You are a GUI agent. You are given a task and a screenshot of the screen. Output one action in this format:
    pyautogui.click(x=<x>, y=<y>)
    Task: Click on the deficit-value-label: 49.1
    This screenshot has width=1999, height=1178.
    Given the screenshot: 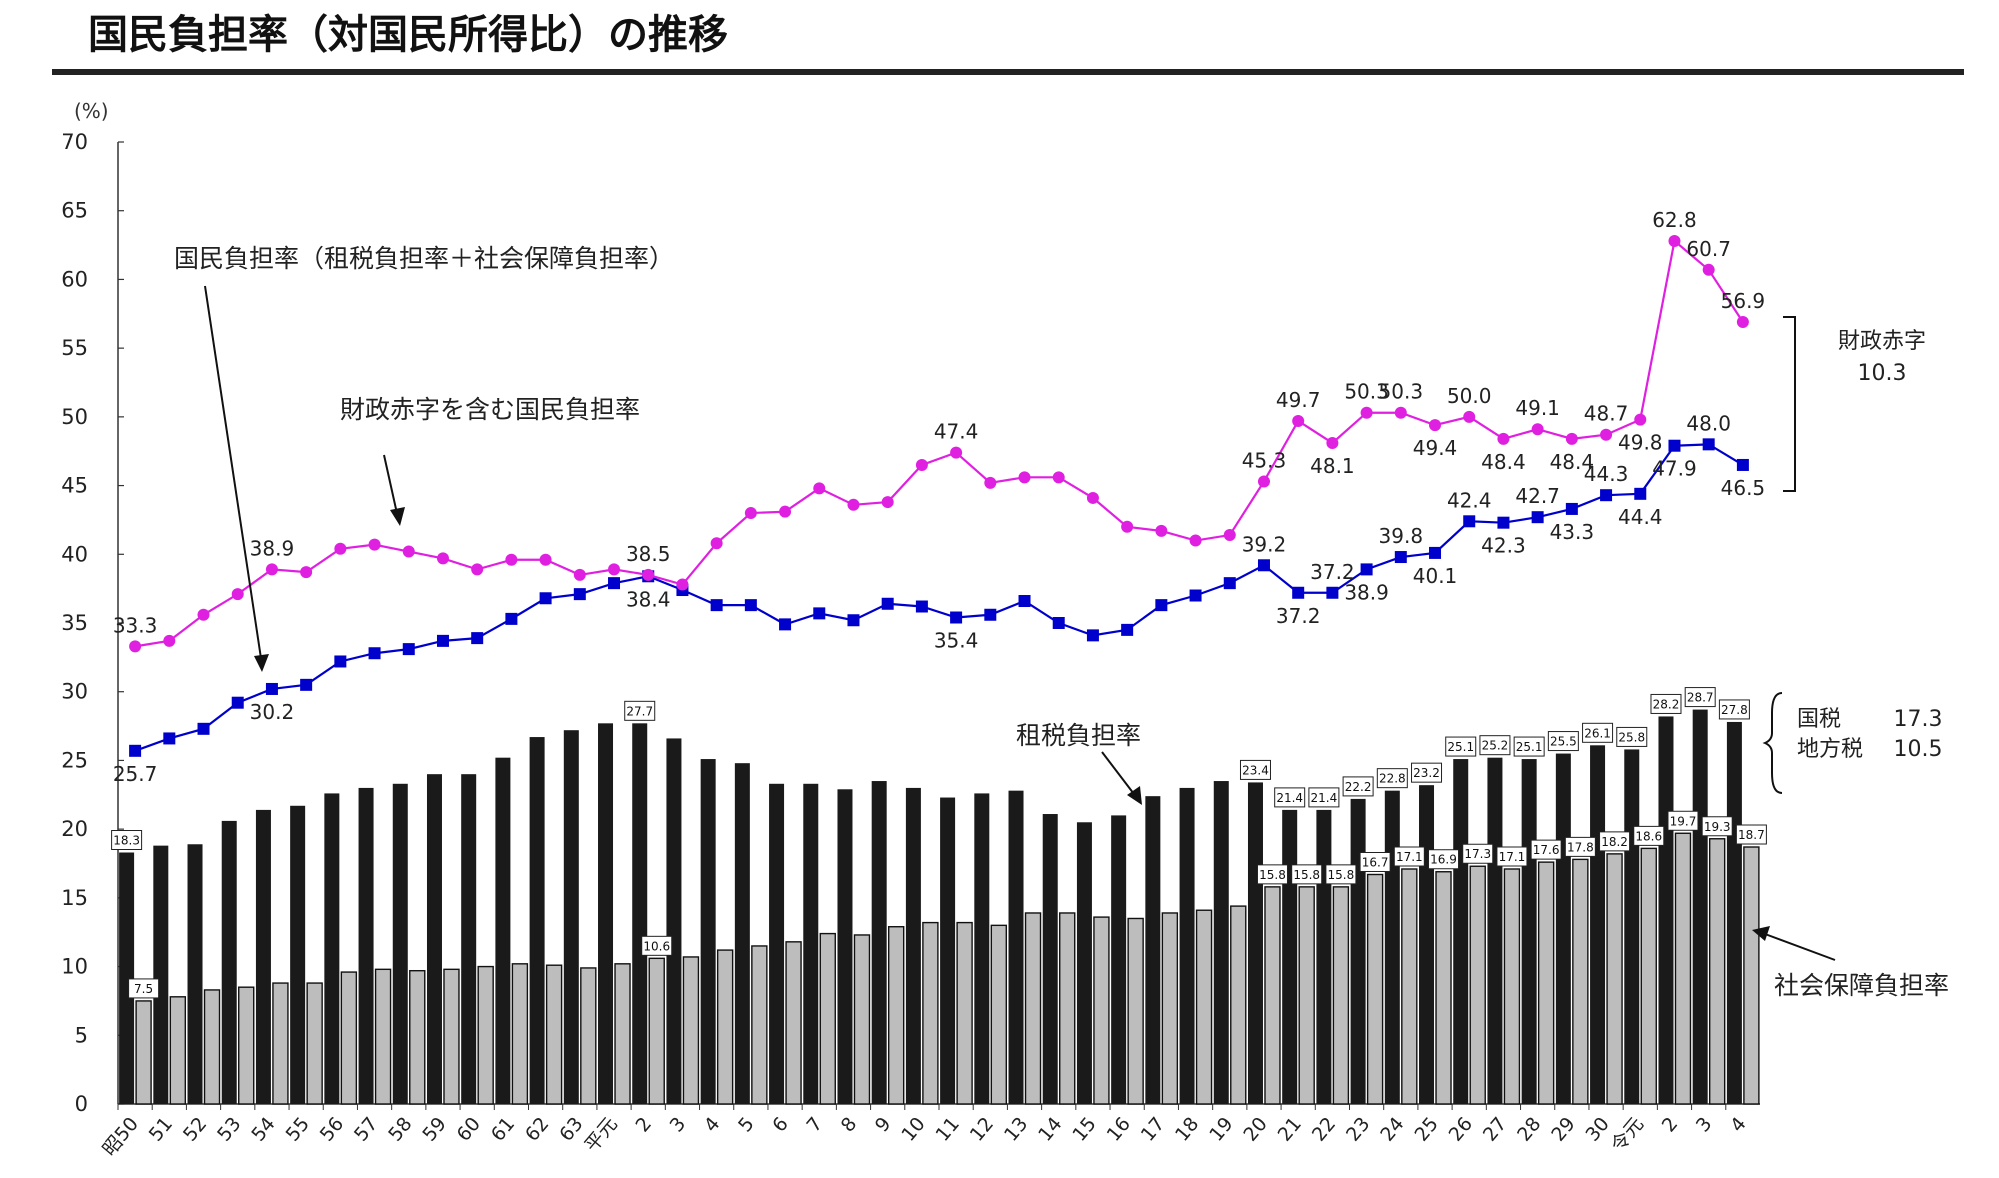 What is the action you would take?
    pyautogui.click(x=1537, y=408)
    